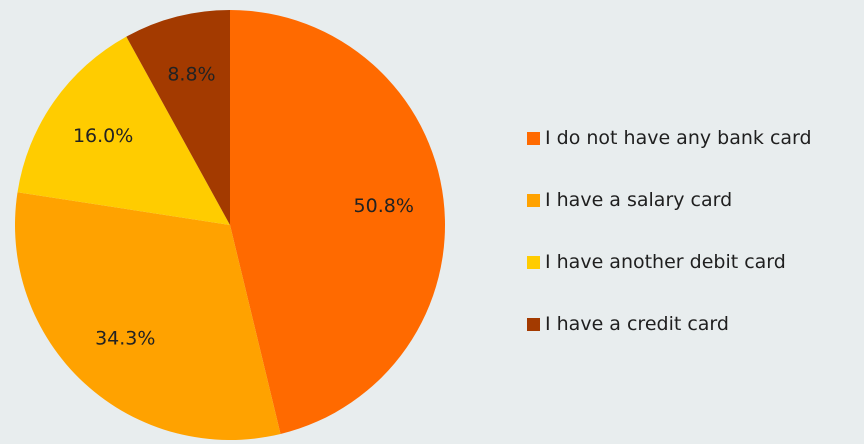 The width and height of the screenshot is (864, 444). Describe the element at coordinates (384, 206) in the screenshot. I see `slice-data-label: 50.8%` at that location.